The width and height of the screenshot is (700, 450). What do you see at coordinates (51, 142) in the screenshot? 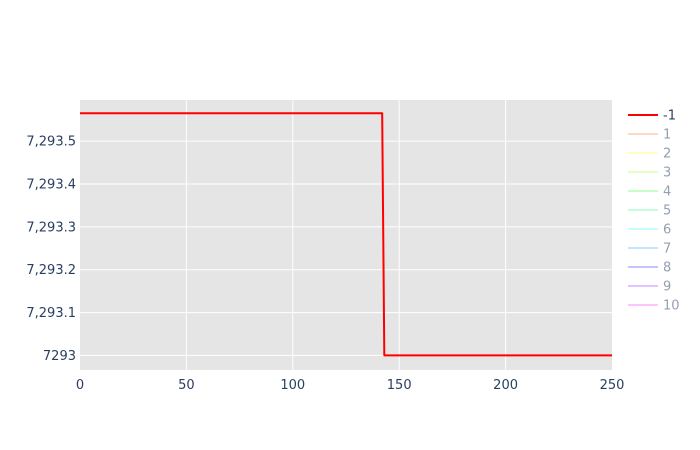
I see `y-tick-label: 7,293.5` at bounding box center [51, 142].